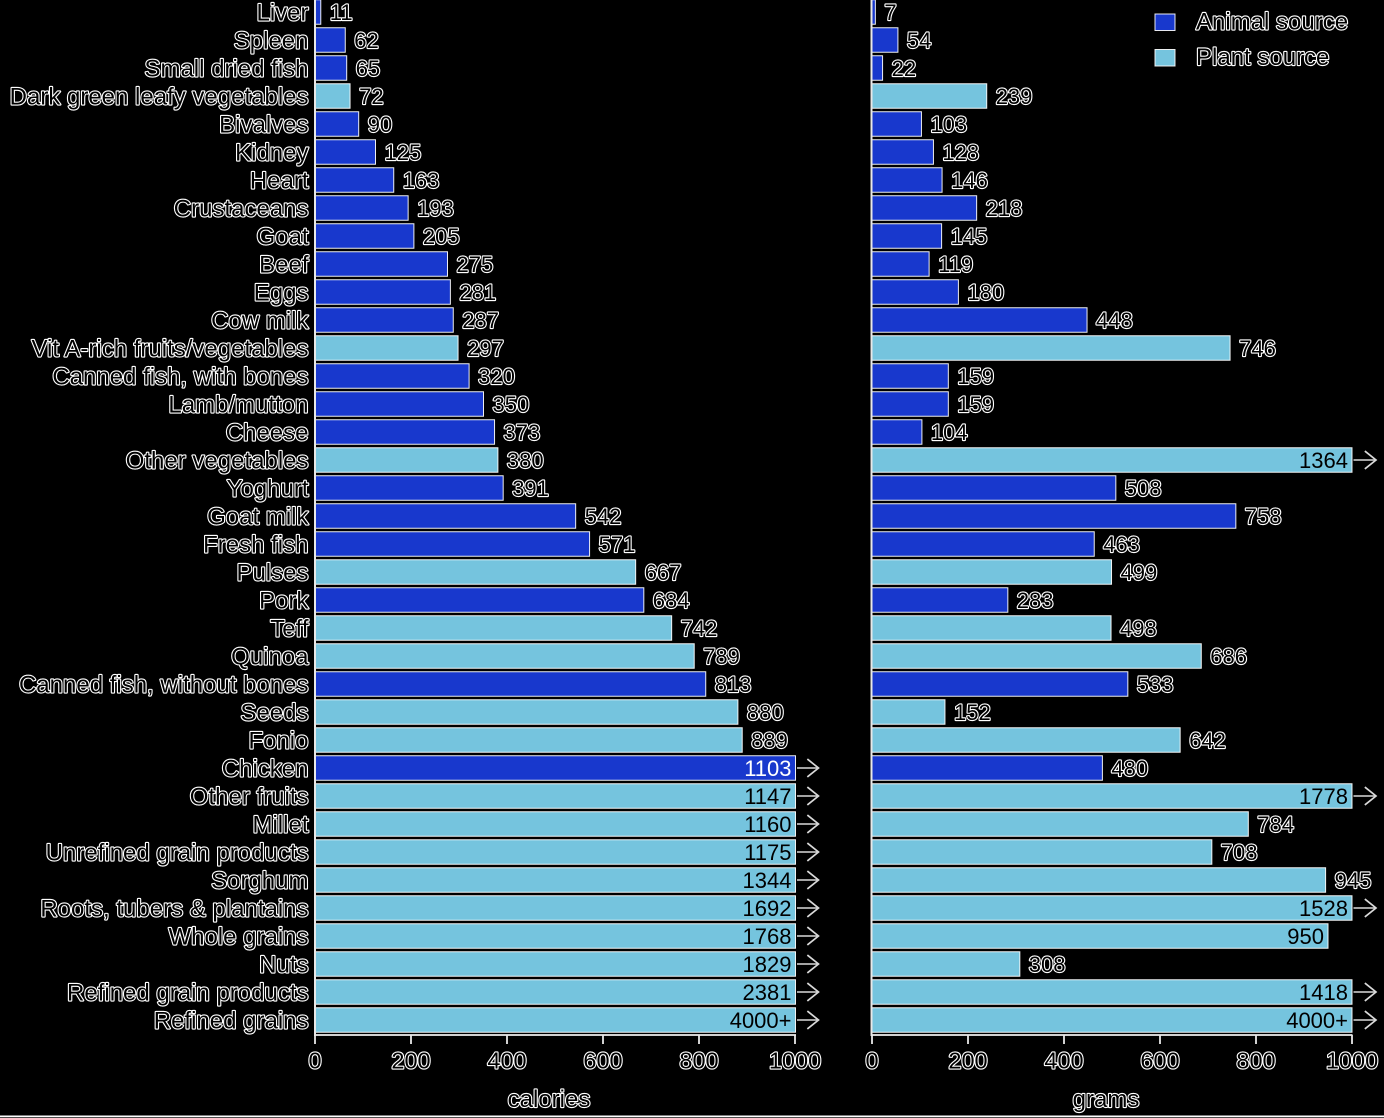 Image resolution: width=1384 pixels, height=1118 pixels. I want to click on svg-text: Yoghurt, so click(268, 489).